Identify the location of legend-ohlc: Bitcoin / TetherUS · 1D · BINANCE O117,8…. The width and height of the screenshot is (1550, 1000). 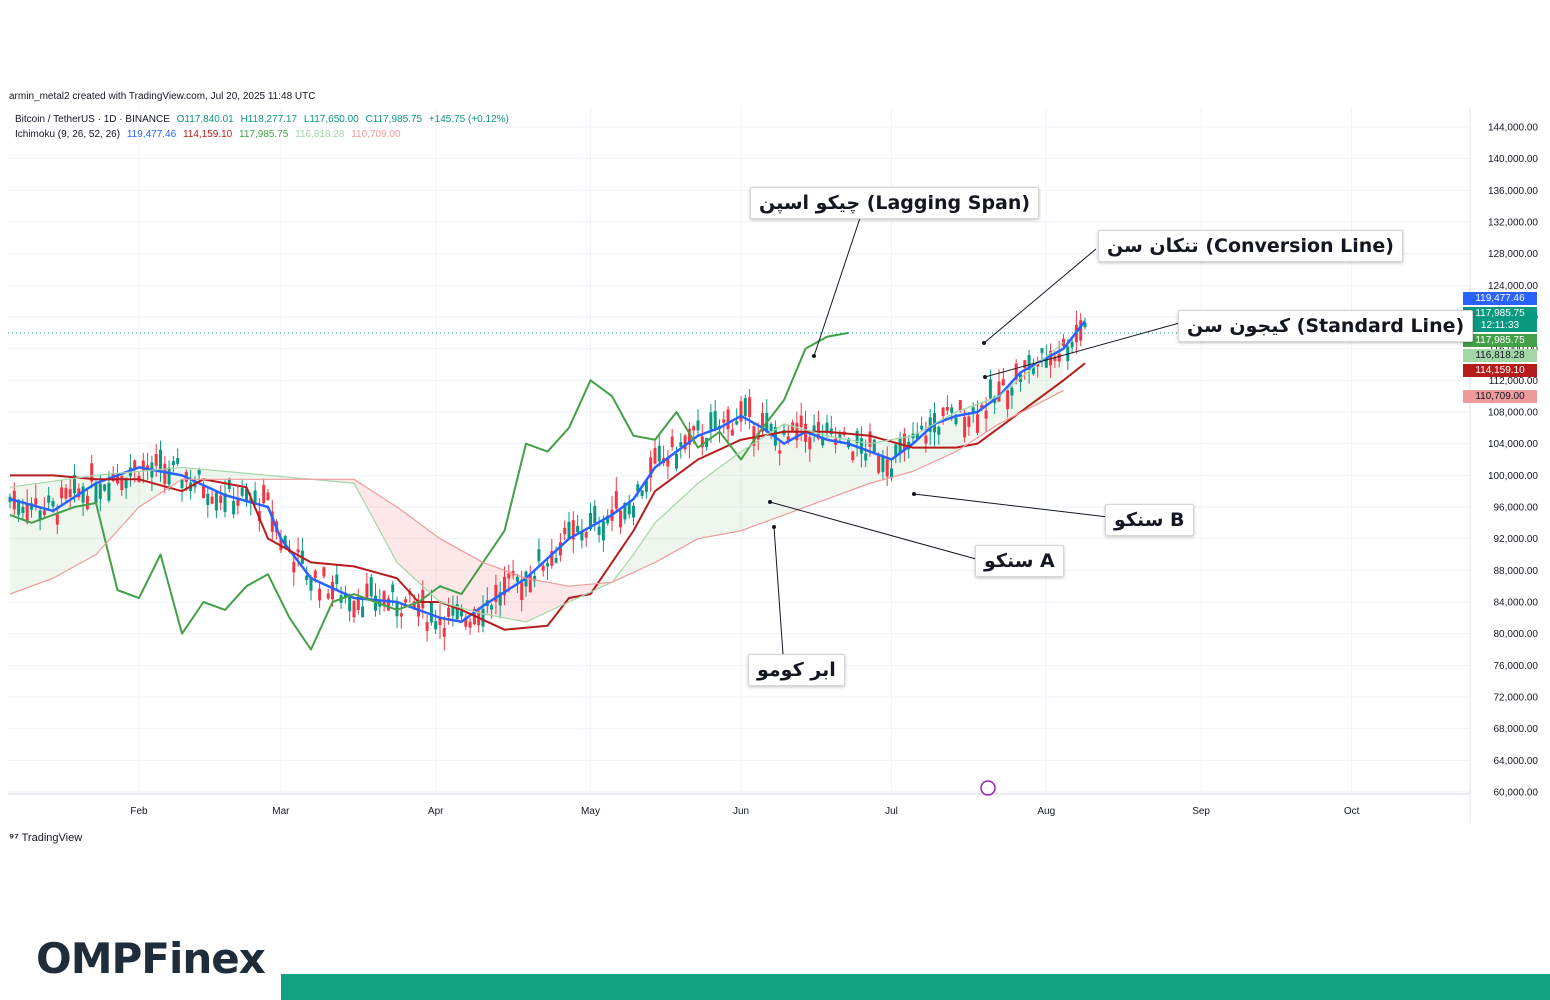
(264, 119).